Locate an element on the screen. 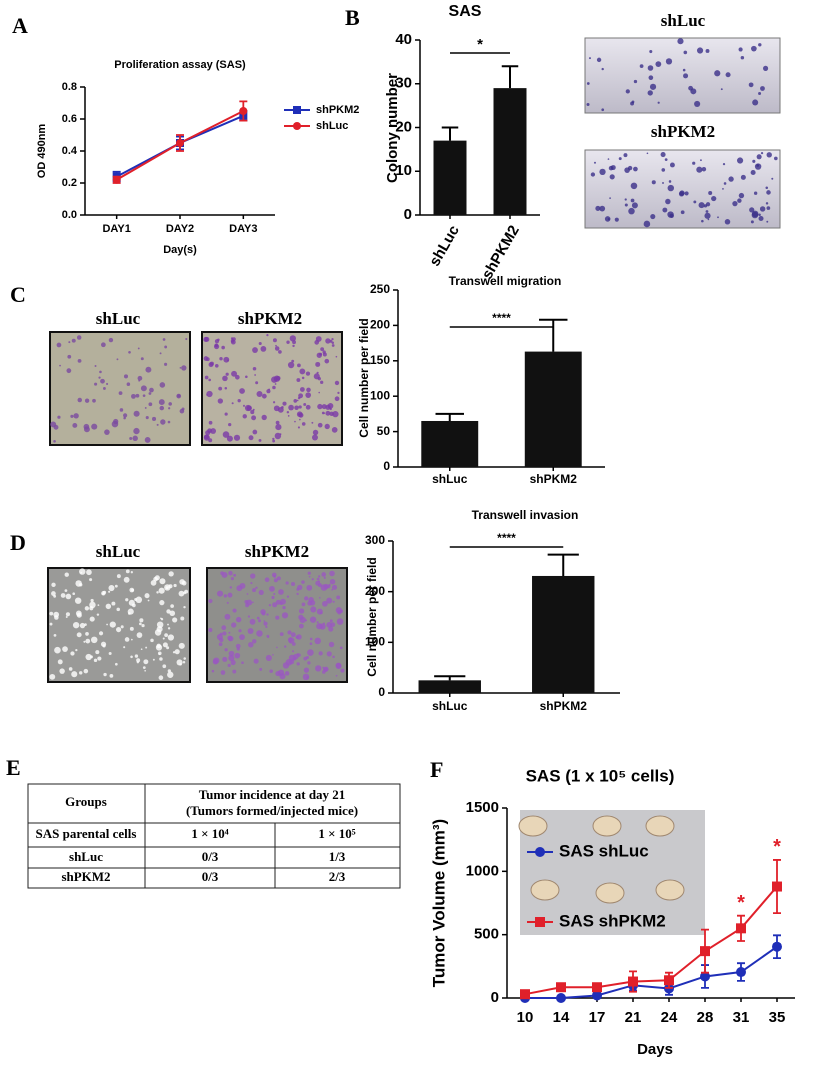 The image size is (816, 1065). point is located at coordinates (633, 981).